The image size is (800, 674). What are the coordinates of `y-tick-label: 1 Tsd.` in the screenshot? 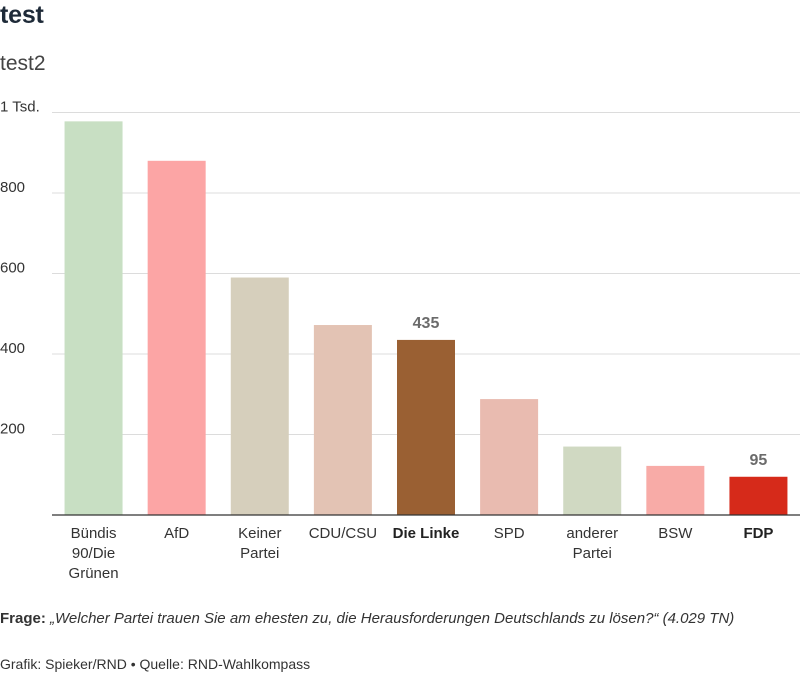 It's located at (20, 107).